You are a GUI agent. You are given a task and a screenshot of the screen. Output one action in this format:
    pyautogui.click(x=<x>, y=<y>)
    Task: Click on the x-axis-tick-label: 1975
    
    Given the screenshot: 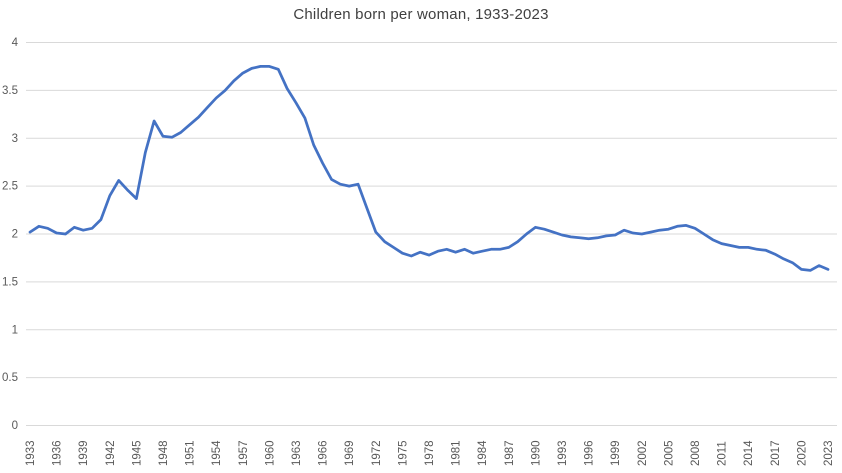 What is the action you would take?
    pyautogui.click(x=403, y=453)
    